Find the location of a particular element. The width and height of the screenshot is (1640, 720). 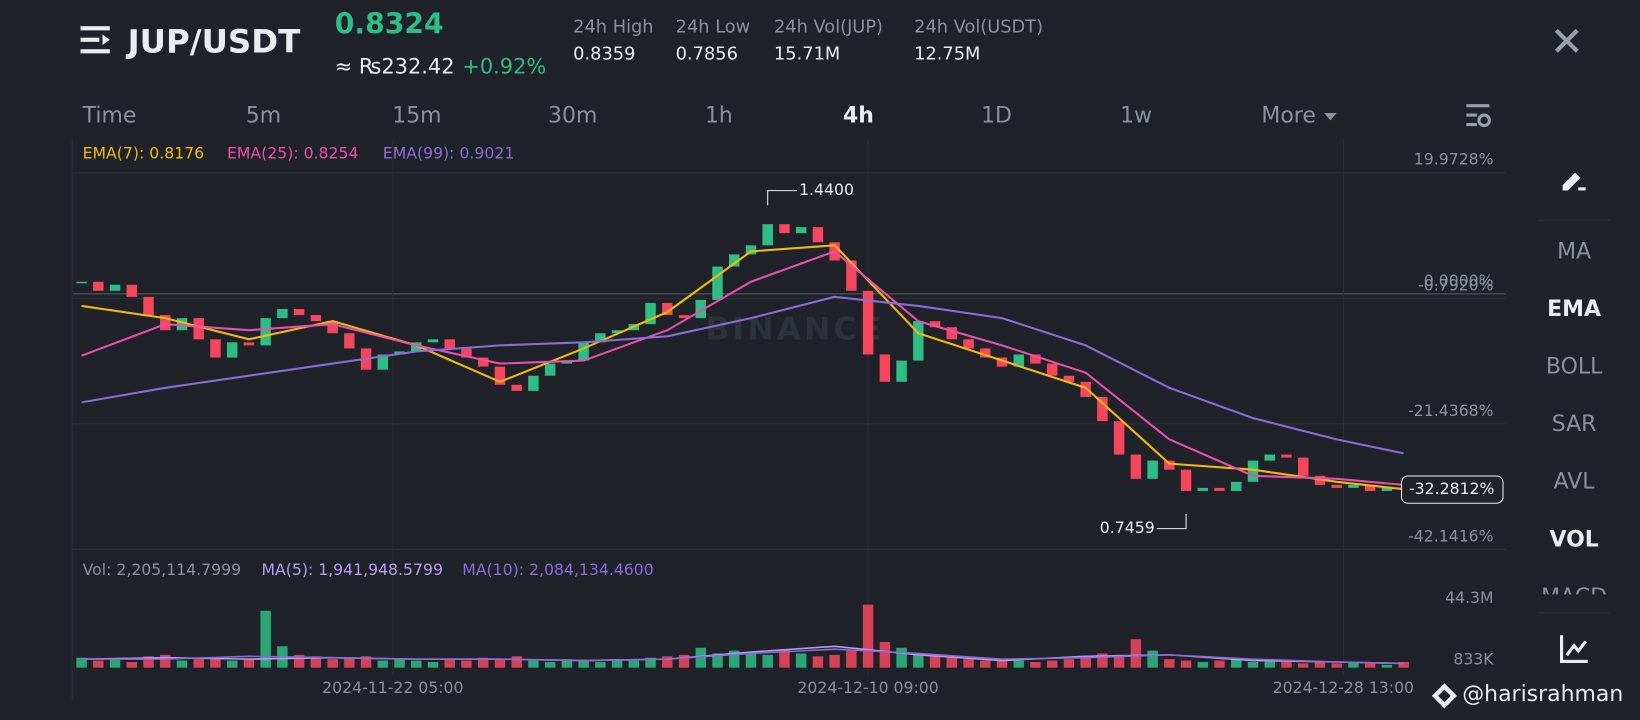

high-annotation: 1.4400 is located at coordinates (826, 189).